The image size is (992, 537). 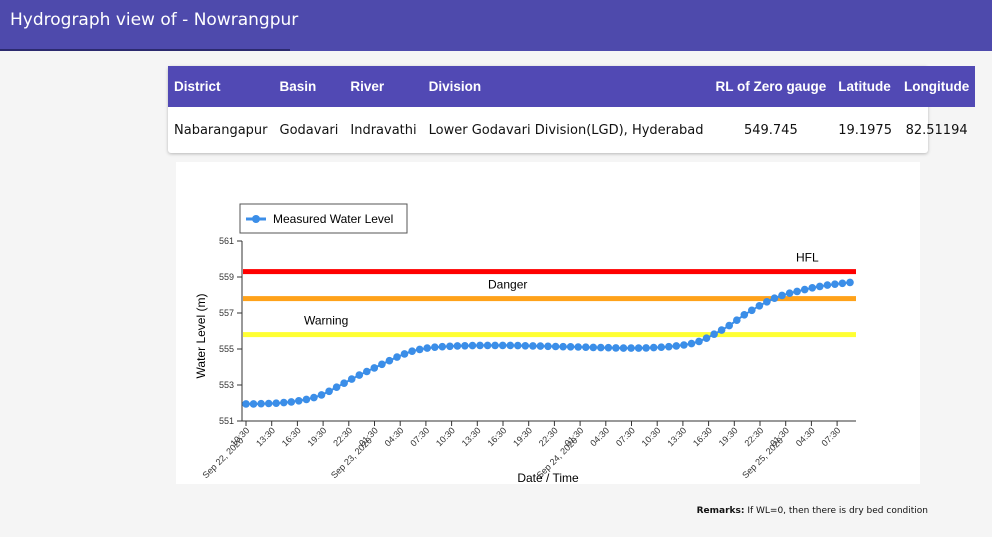 I want to click on threshold-line-danger, so click(x=549, y=299).